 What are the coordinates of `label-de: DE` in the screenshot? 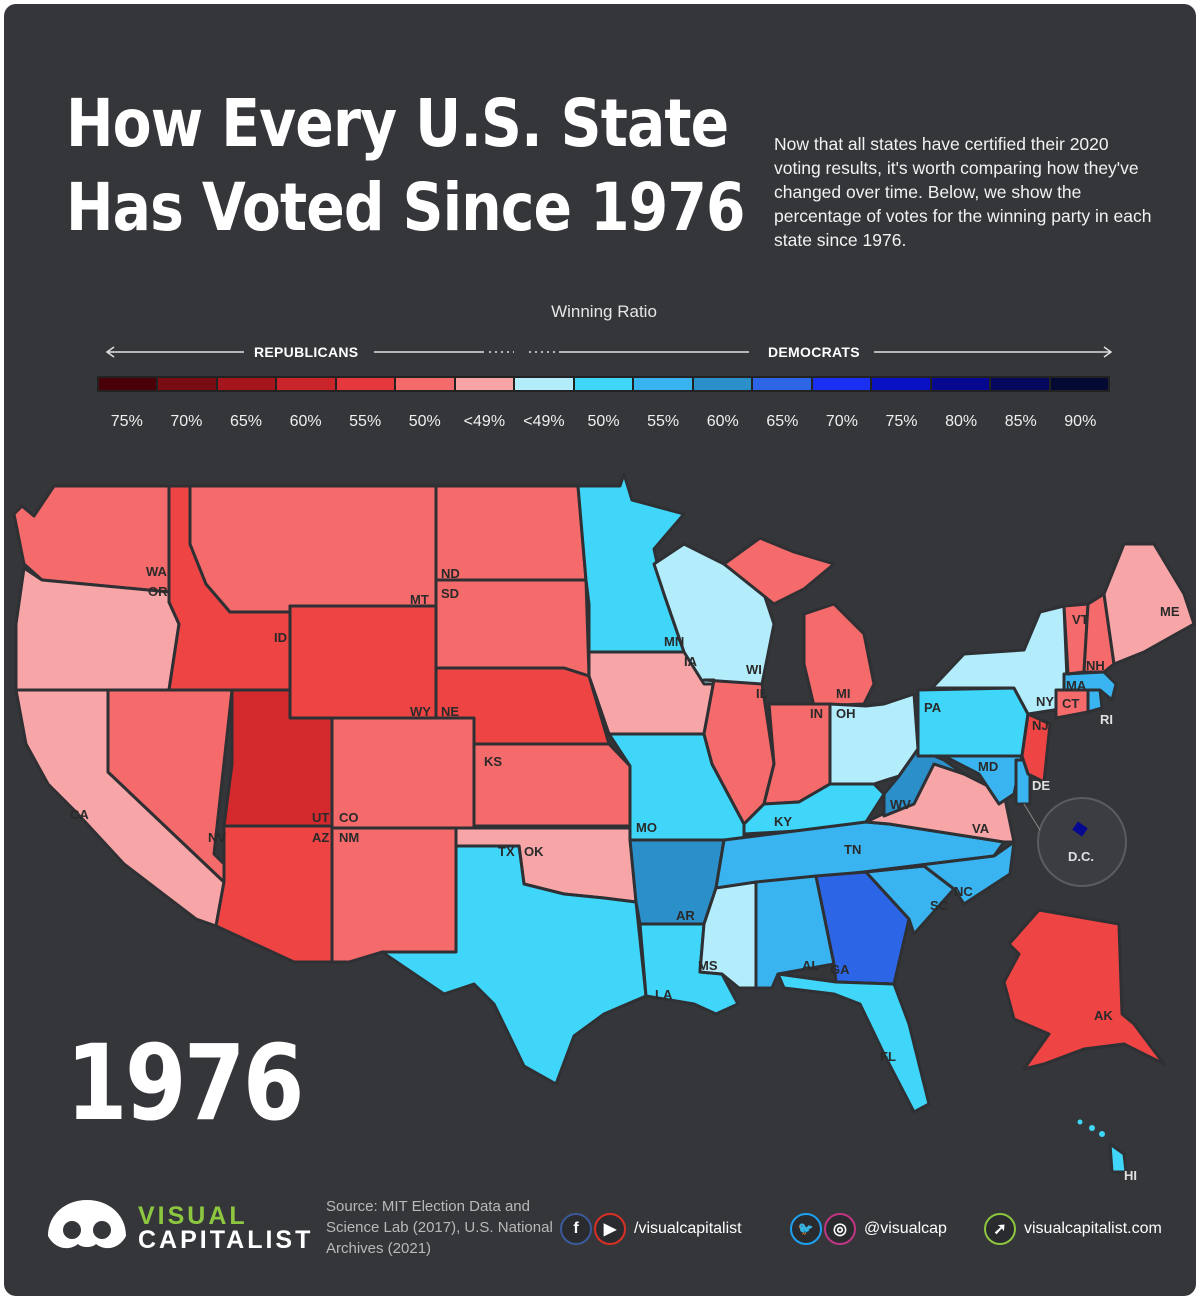 It's located at (1041, 785).